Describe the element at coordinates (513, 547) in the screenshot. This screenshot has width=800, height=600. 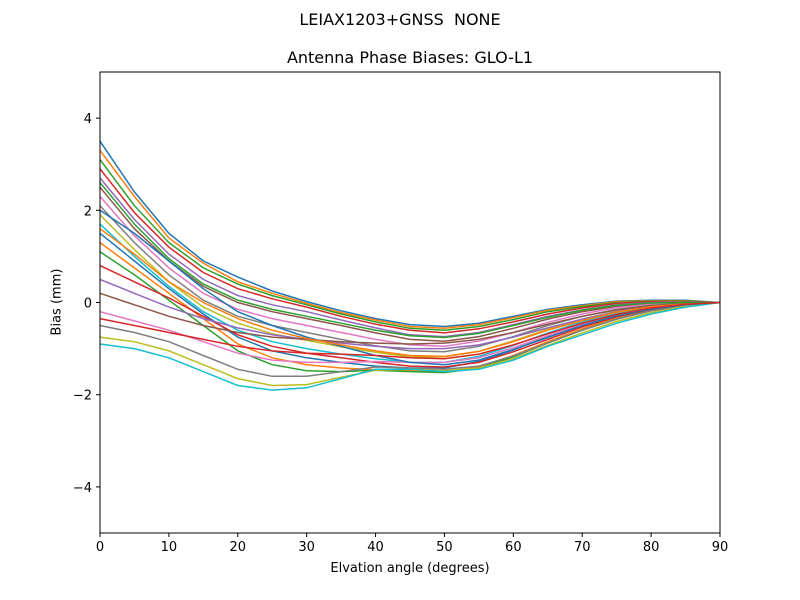
I see `x-tick-label: 60` at that location.